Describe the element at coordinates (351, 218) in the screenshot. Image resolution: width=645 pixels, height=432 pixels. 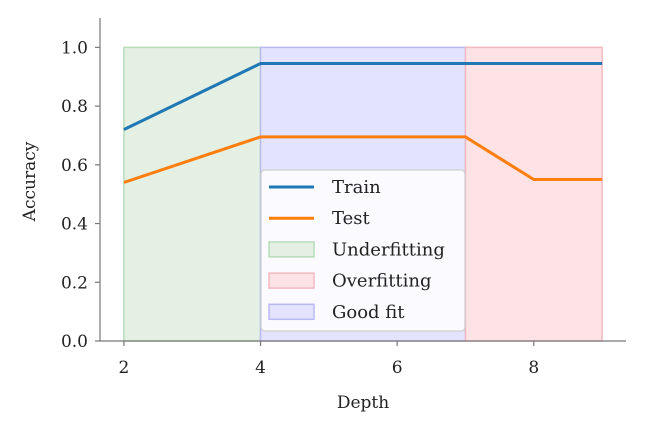
I see `legend-label-test: Test` at that location.